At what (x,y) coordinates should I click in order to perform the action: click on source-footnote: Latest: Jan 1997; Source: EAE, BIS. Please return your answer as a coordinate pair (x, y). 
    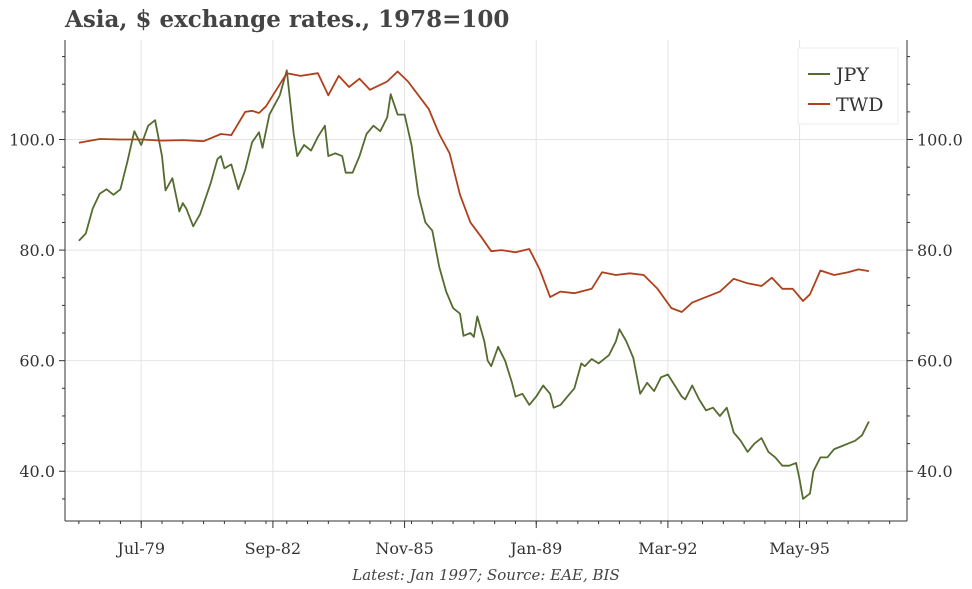
    Looking at the image, I should click on (486, 575).